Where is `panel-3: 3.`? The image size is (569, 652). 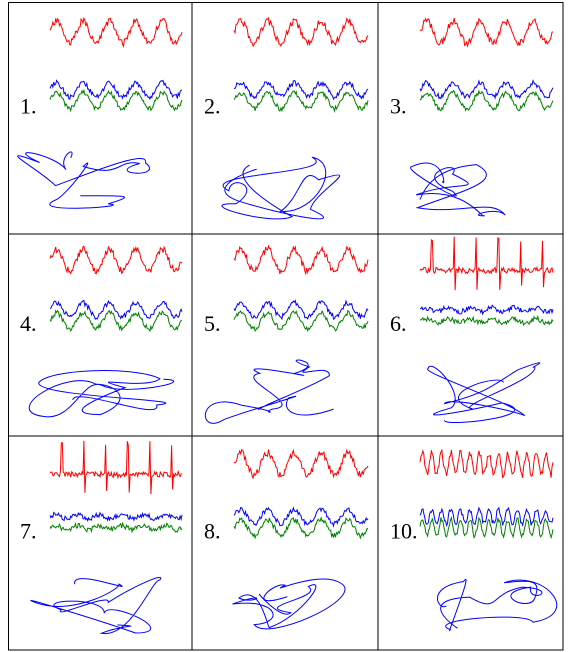
panel-3: 3. is located at coordinates (472, 117).